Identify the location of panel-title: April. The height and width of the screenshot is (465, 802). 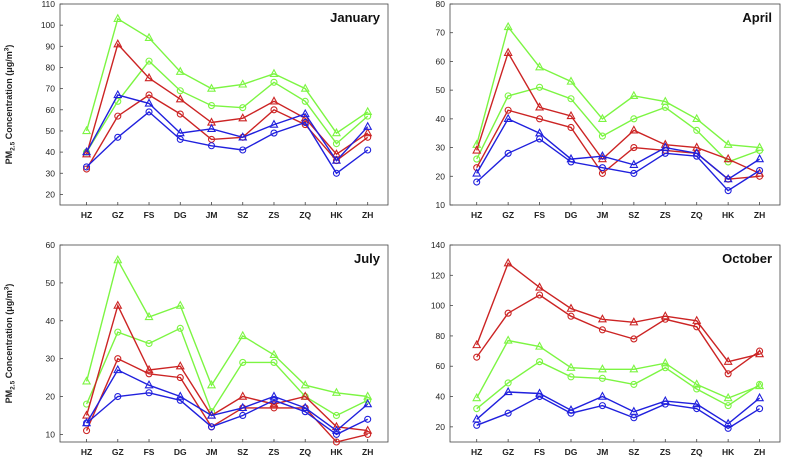
(757, 17).